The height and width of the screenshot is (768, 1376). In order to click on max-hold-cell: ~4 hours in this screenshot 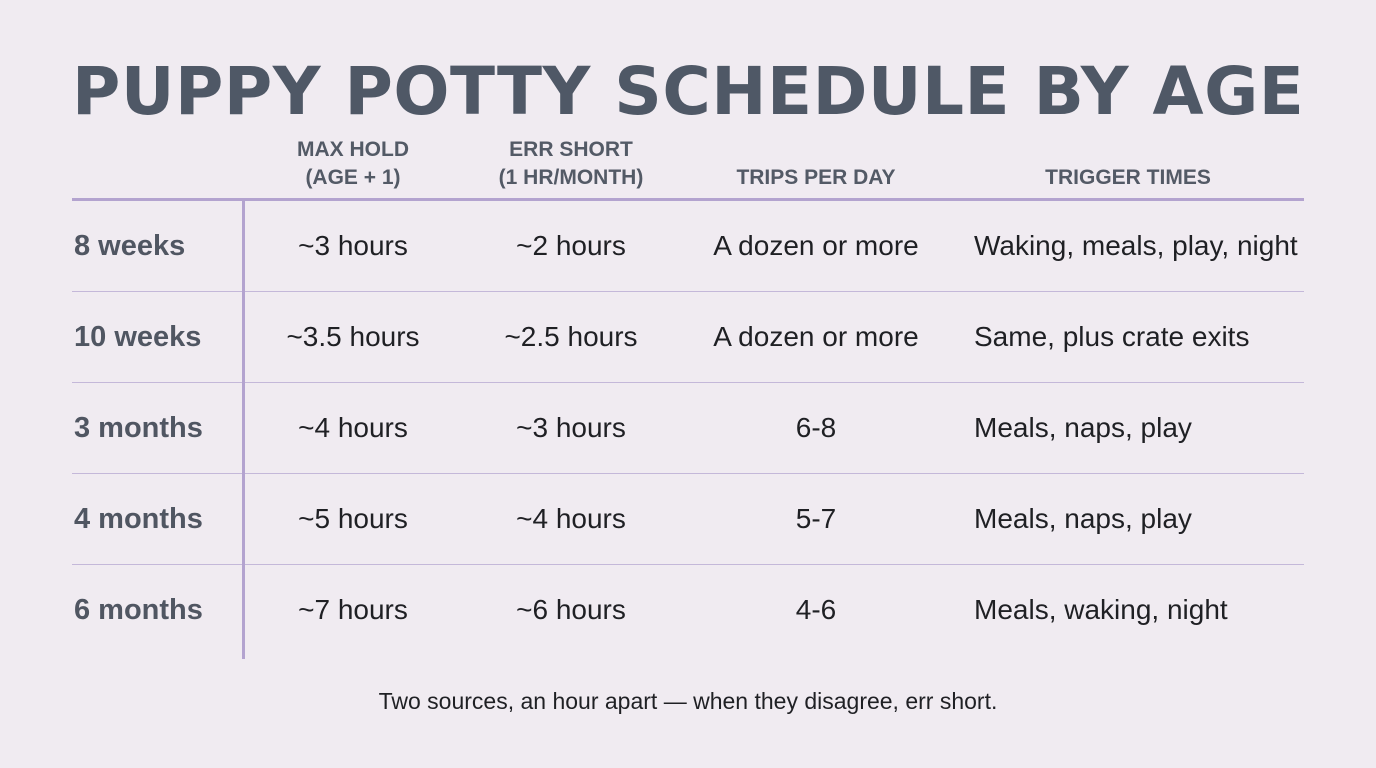, I will do `click(353, 427)`.